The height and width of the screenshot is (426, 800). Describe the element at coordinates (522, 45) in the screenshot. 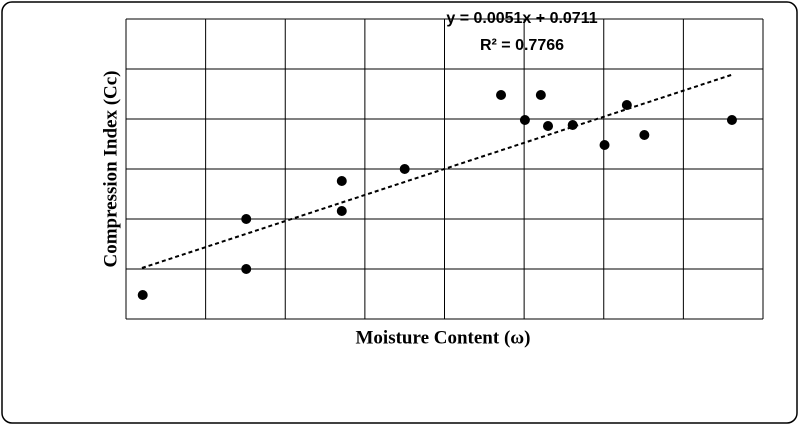

I see `r-squared: R² = 0.7766` at that location.